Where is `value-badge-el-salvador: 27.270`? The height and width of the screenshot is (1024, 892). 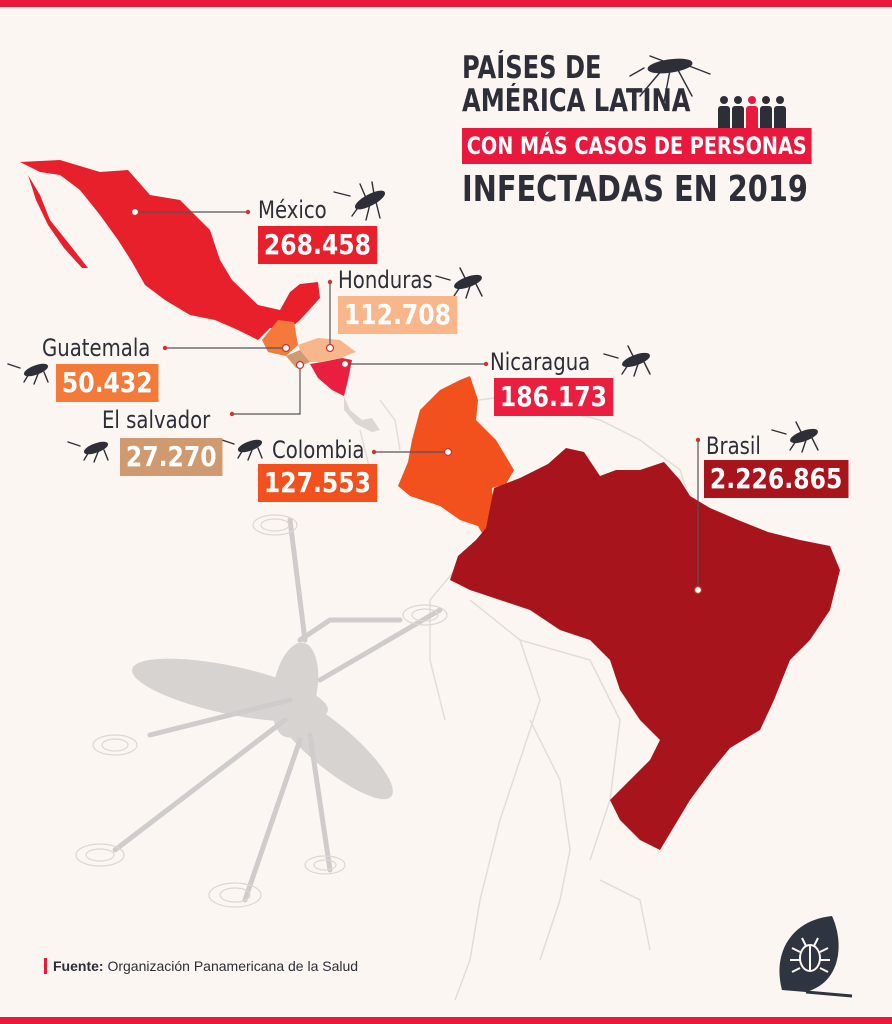
value-badge-el-salvador: 27.270 is located at coordinates (171, 457).